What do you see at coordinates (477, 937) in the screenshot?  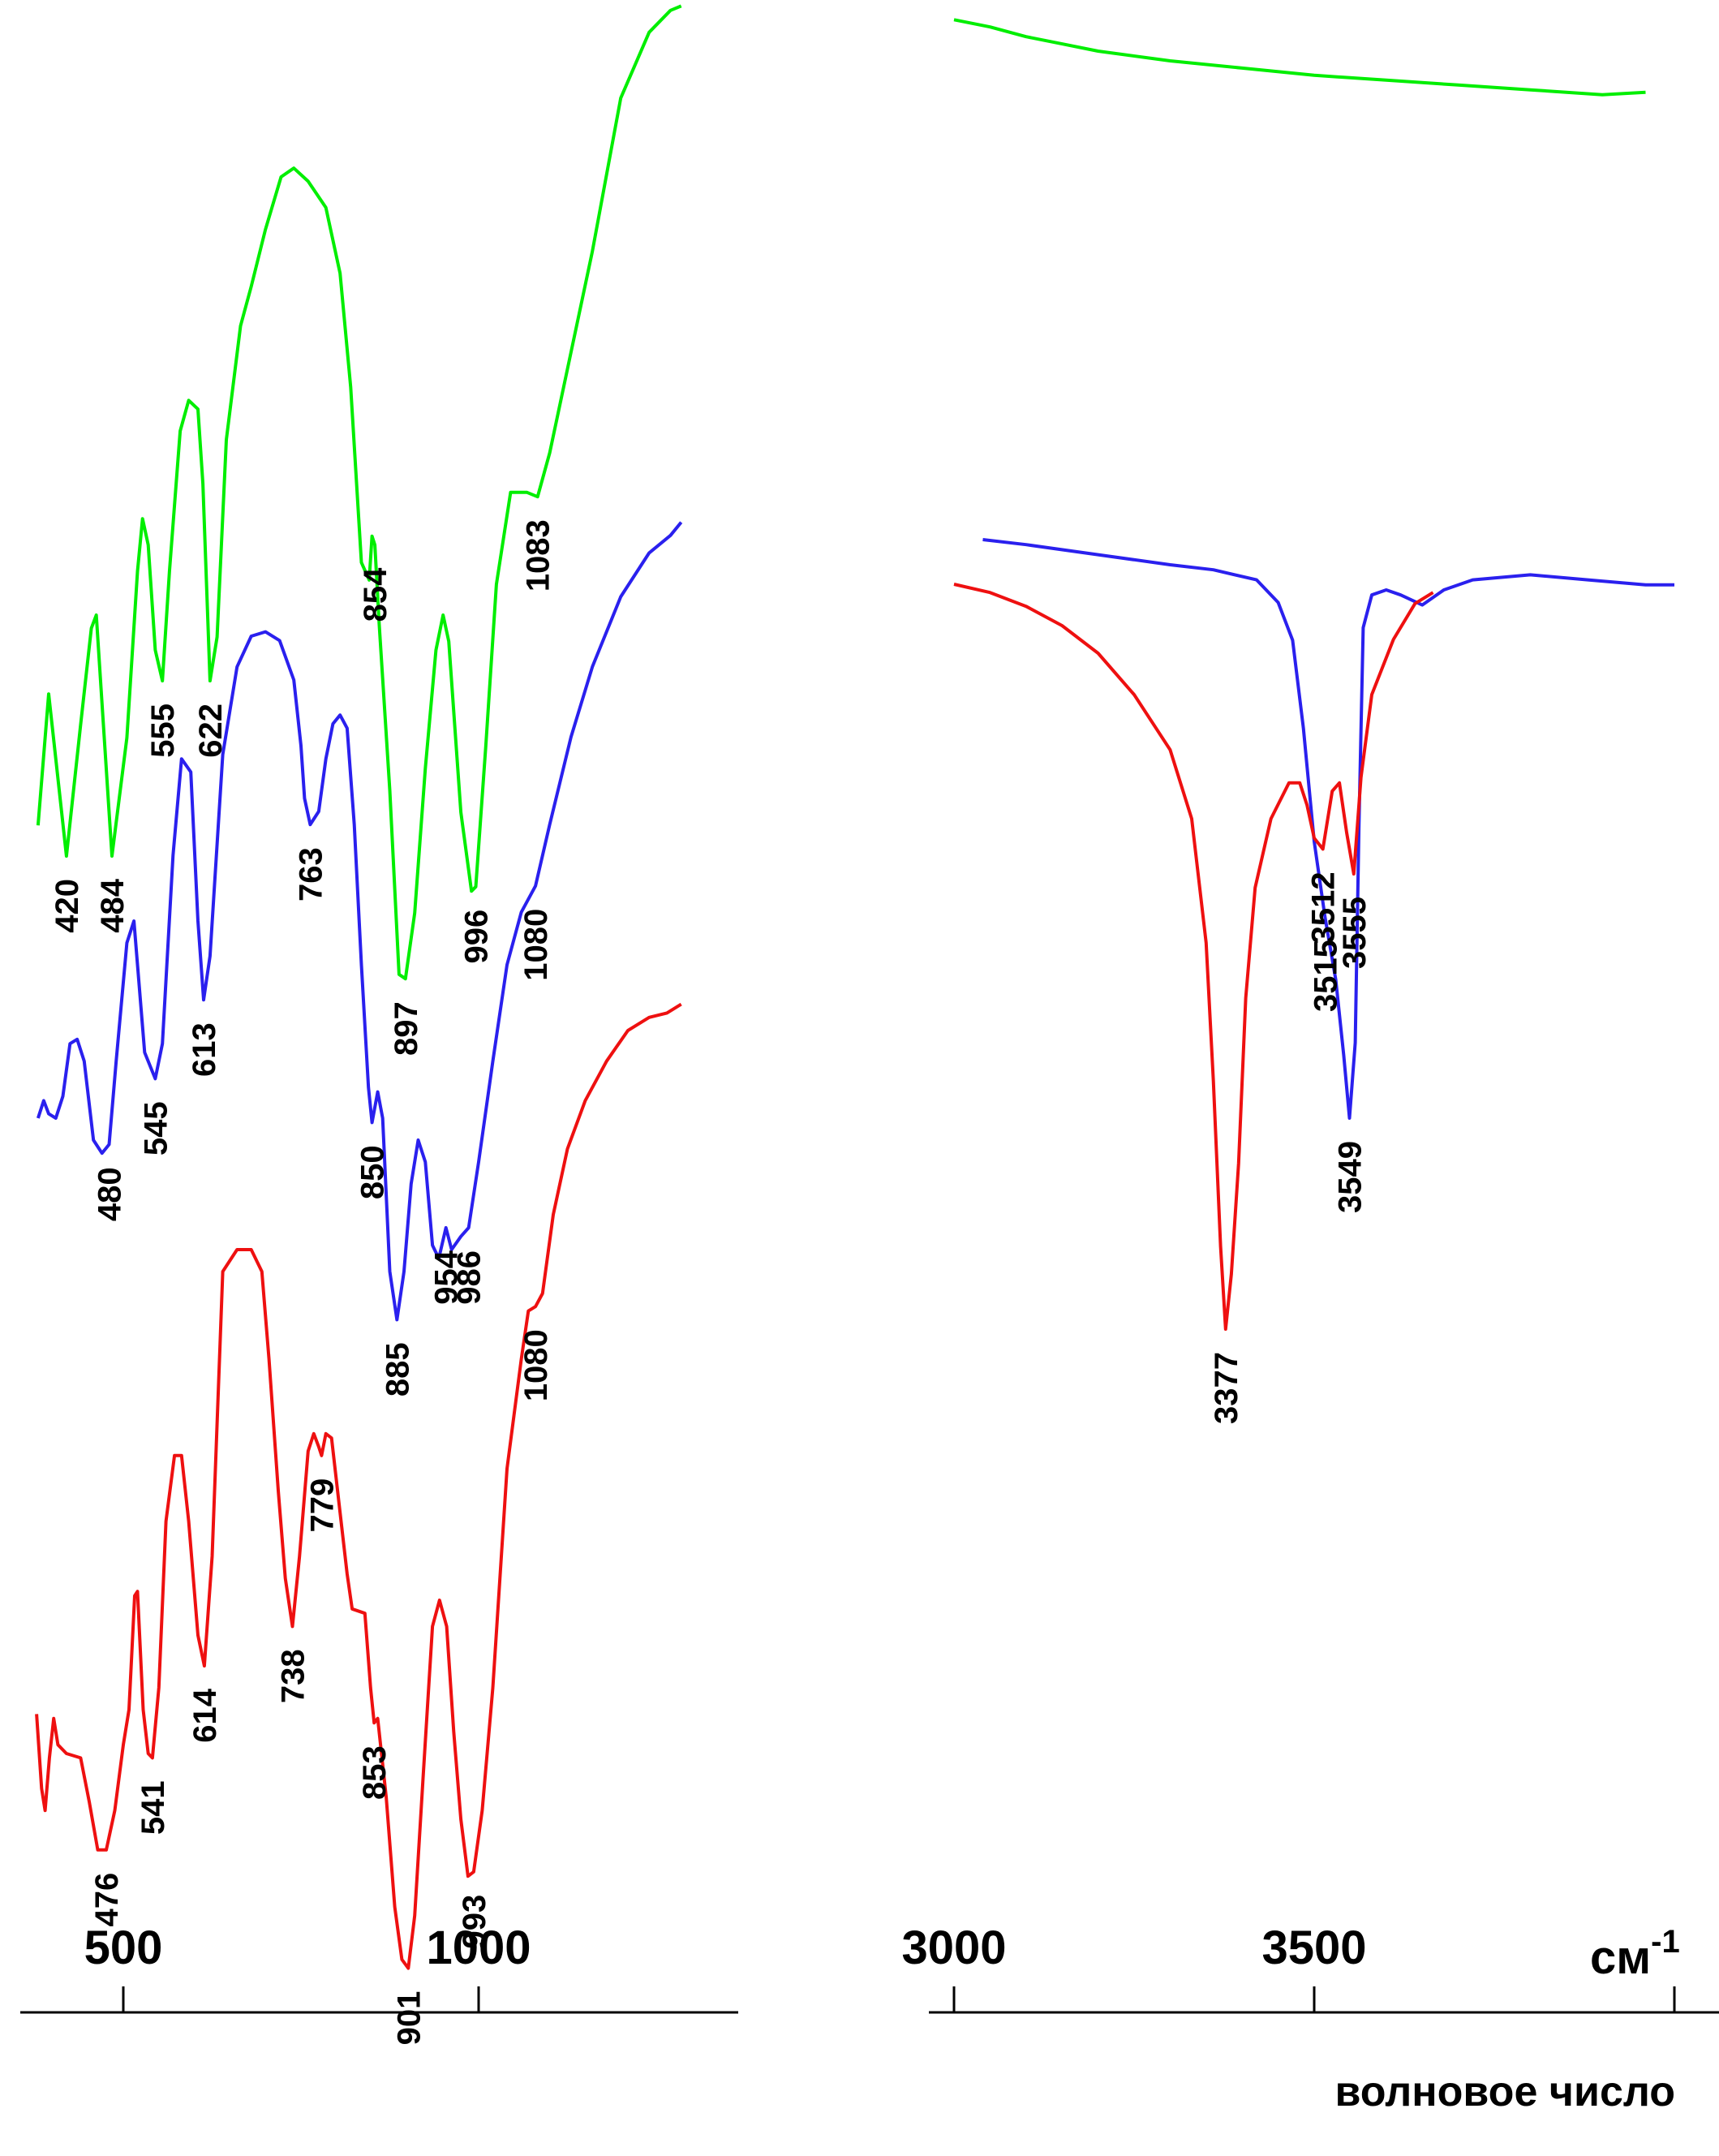 I see `peak-label-996: 996` at bounding box center [477, 937].